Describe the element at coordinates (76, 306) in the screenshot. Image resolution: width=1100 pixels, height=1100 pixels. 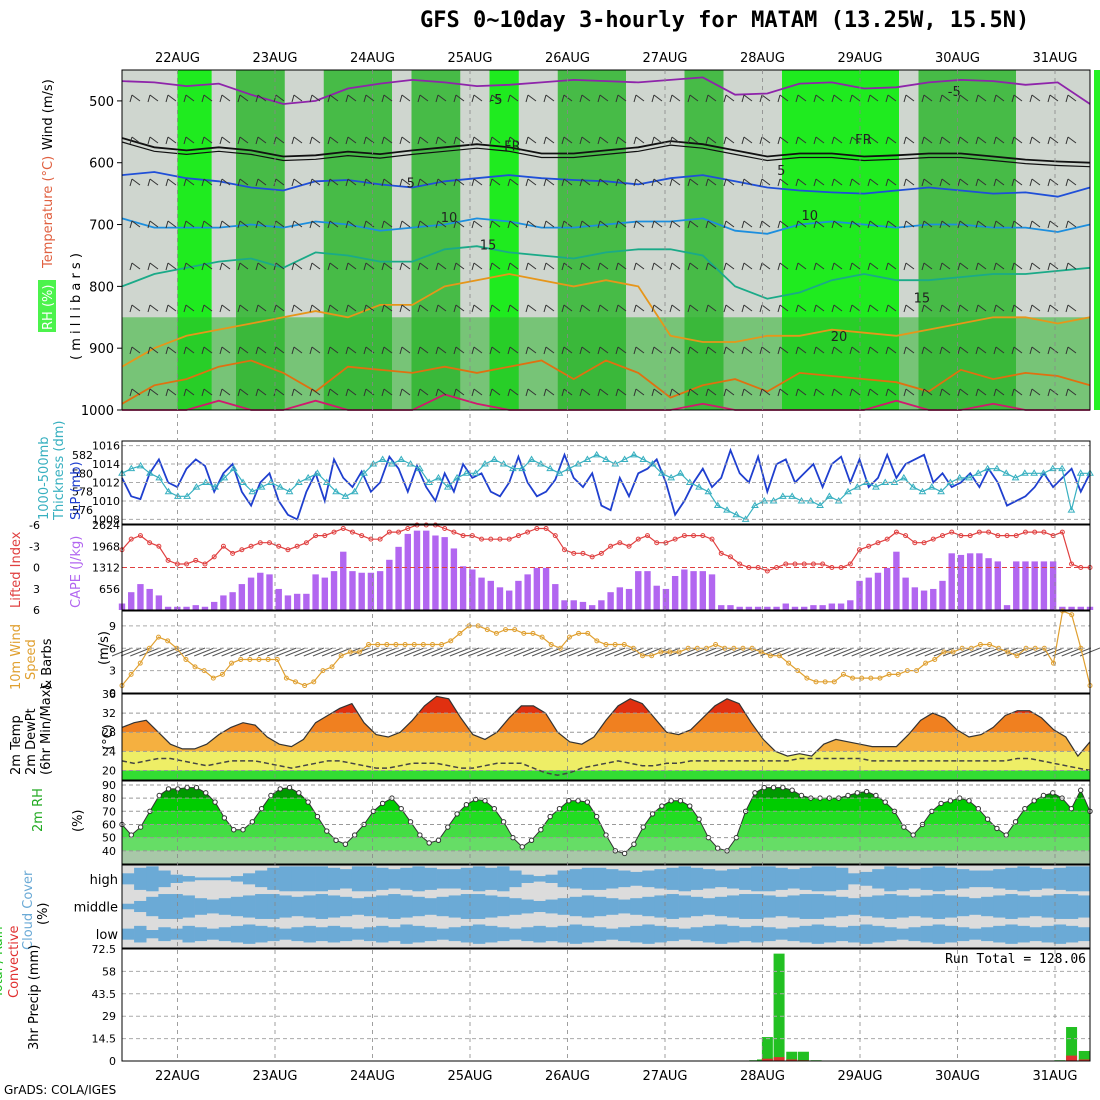
I see `millibars-label: ( m i l l i b a r s )` at that location.